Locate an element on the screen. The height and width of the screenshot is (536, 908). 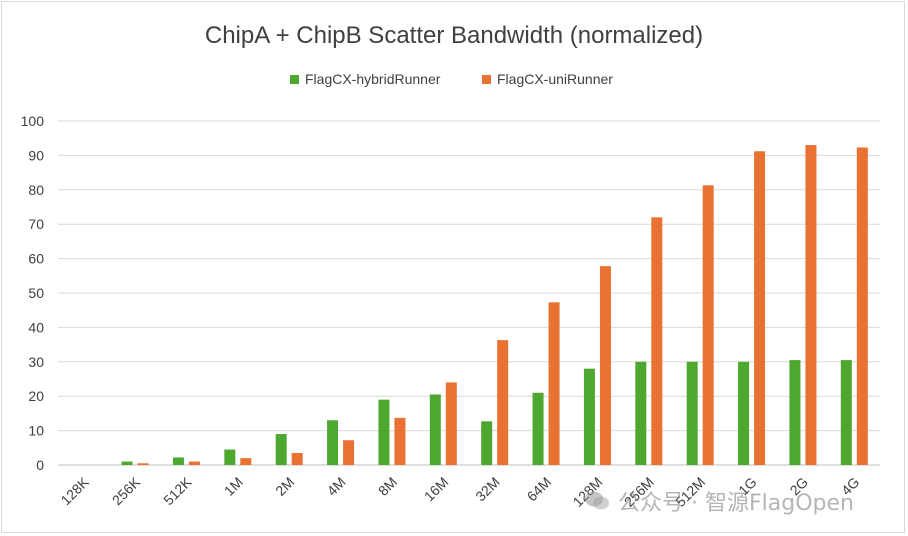
bar-uni-512K is located at coordinates (194, 463).